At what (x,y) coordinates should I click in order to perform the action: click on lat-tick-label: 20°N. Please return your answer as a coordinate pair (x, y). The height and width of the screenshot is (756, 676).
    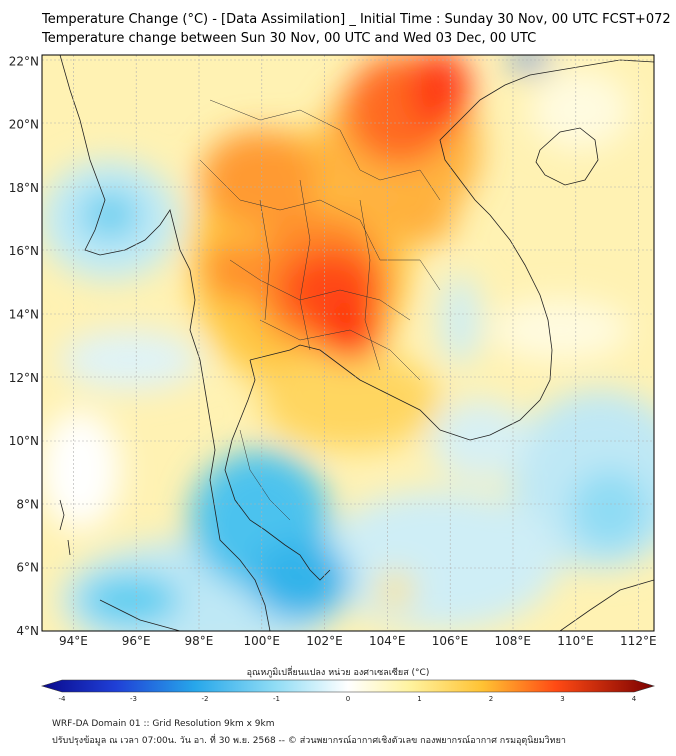
    Looking at the image, I should click on (24, 125).